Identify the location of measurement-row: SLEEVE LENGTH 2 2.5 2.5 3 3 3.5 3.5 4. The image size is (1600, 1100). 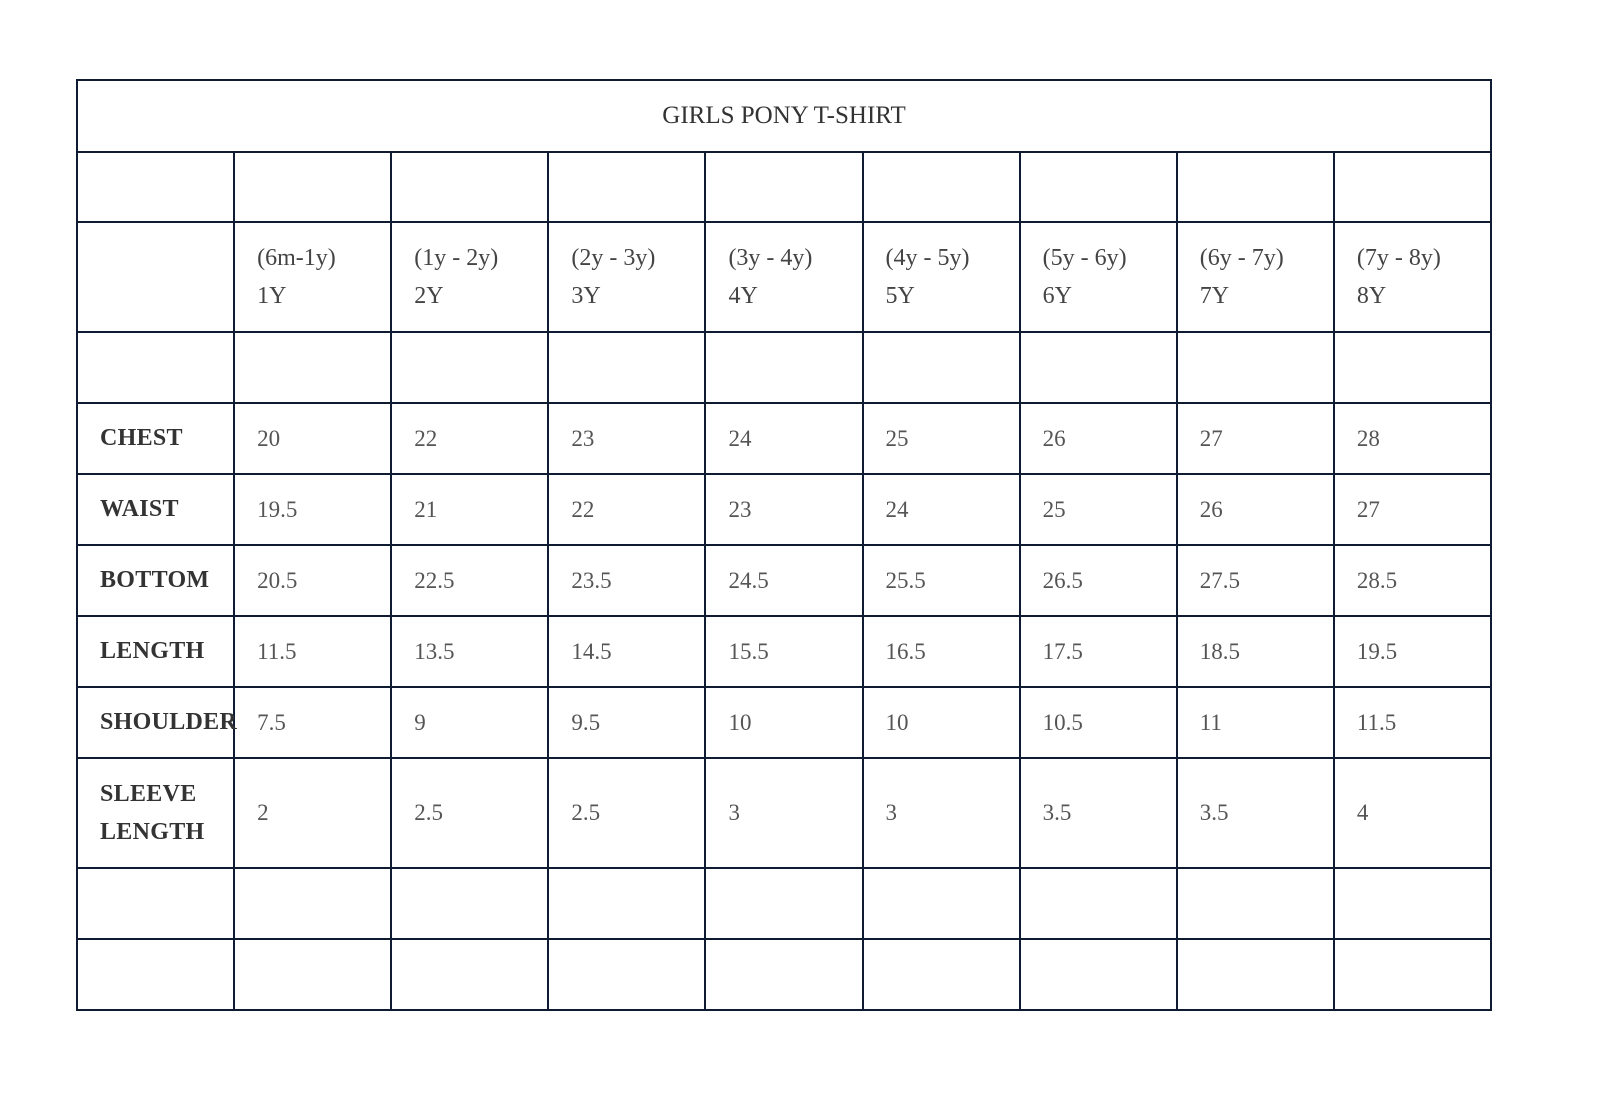
(784, 813).